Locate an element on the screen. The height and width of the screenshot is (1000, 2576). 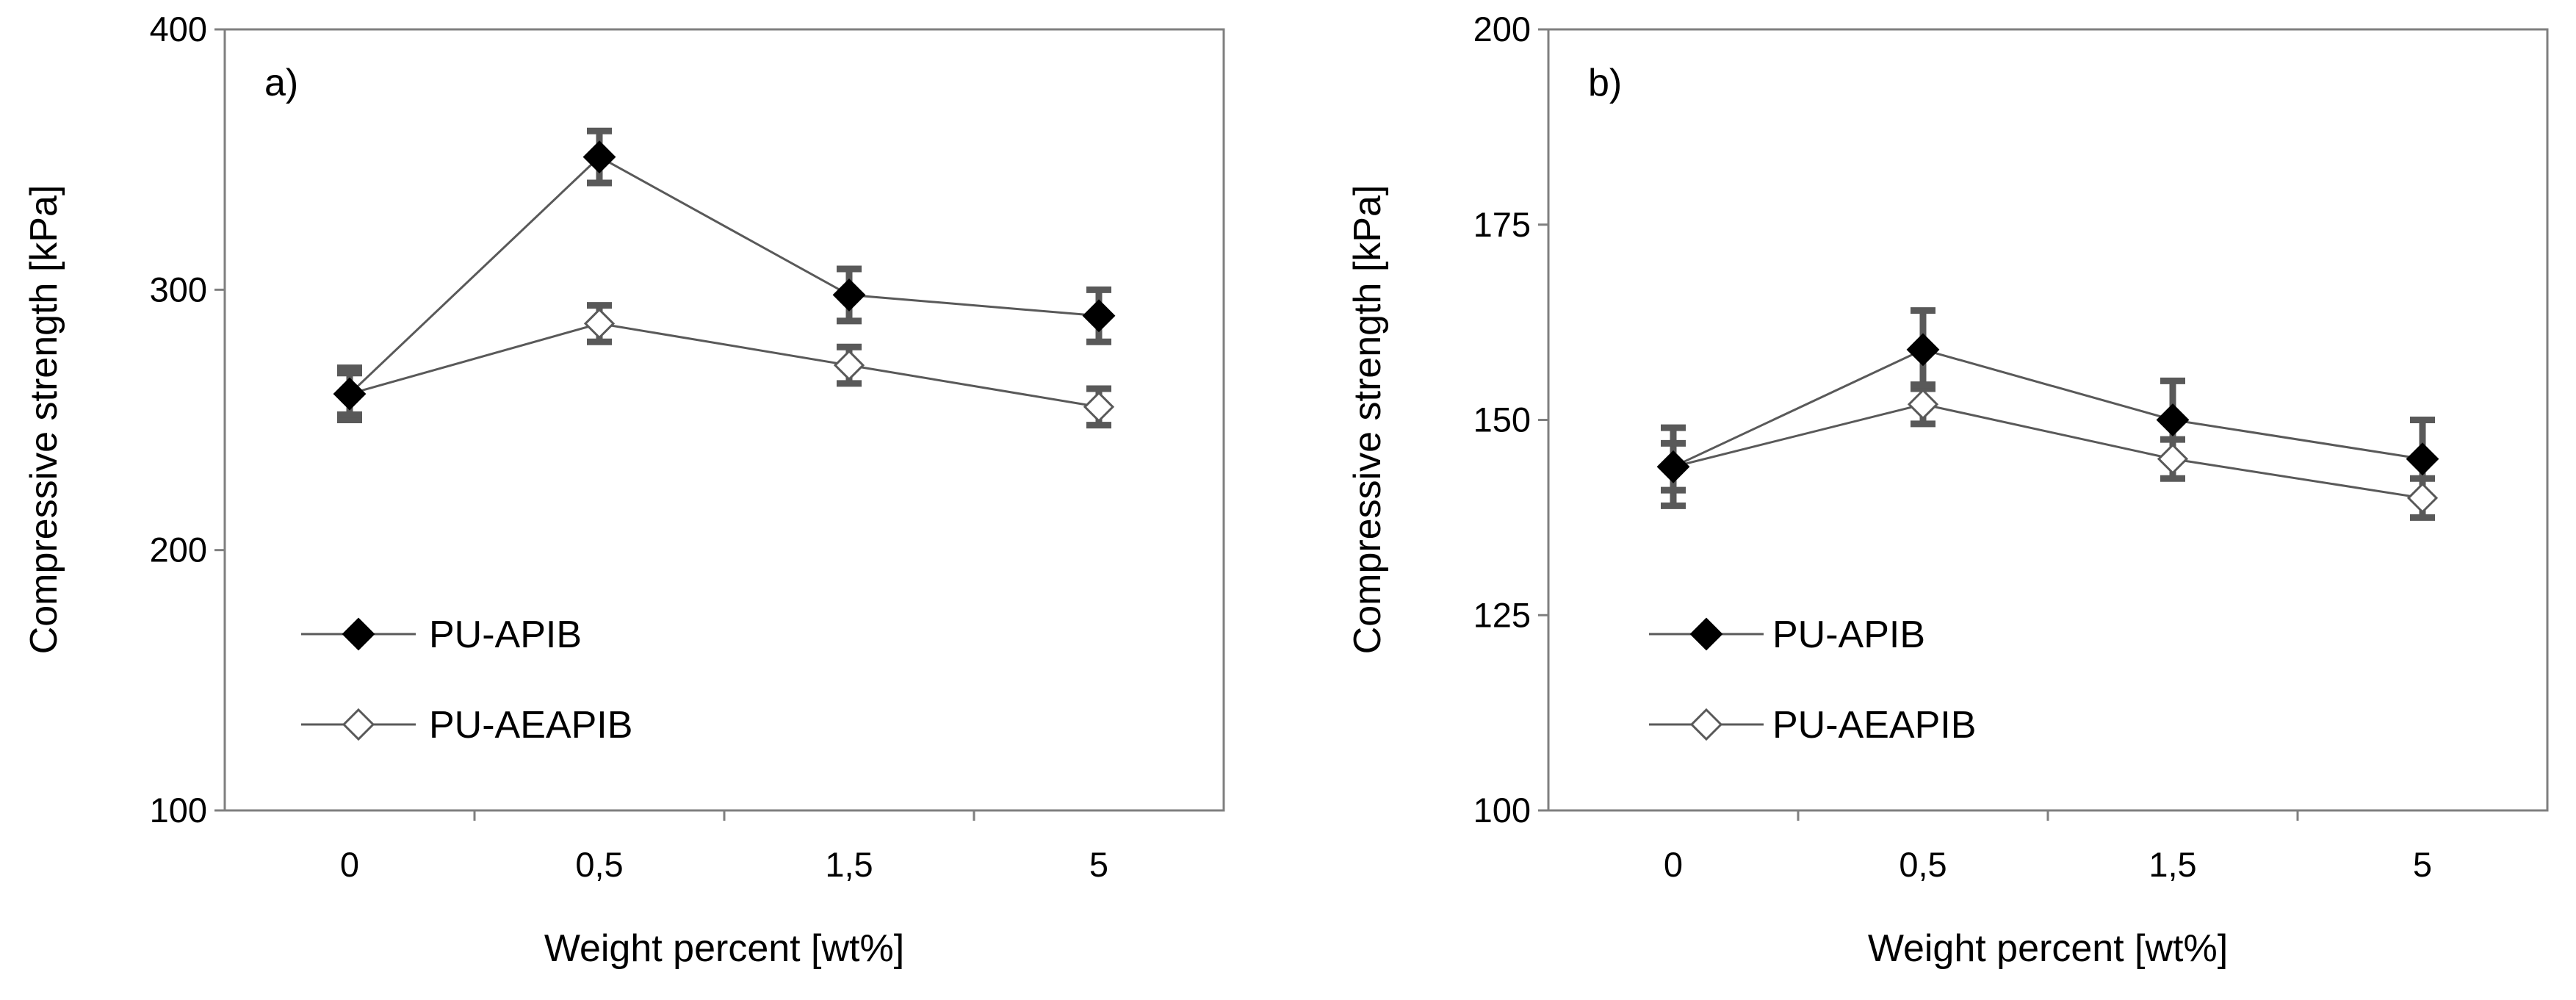
panel-b-label: b) is located at coordinates (1605, 83).